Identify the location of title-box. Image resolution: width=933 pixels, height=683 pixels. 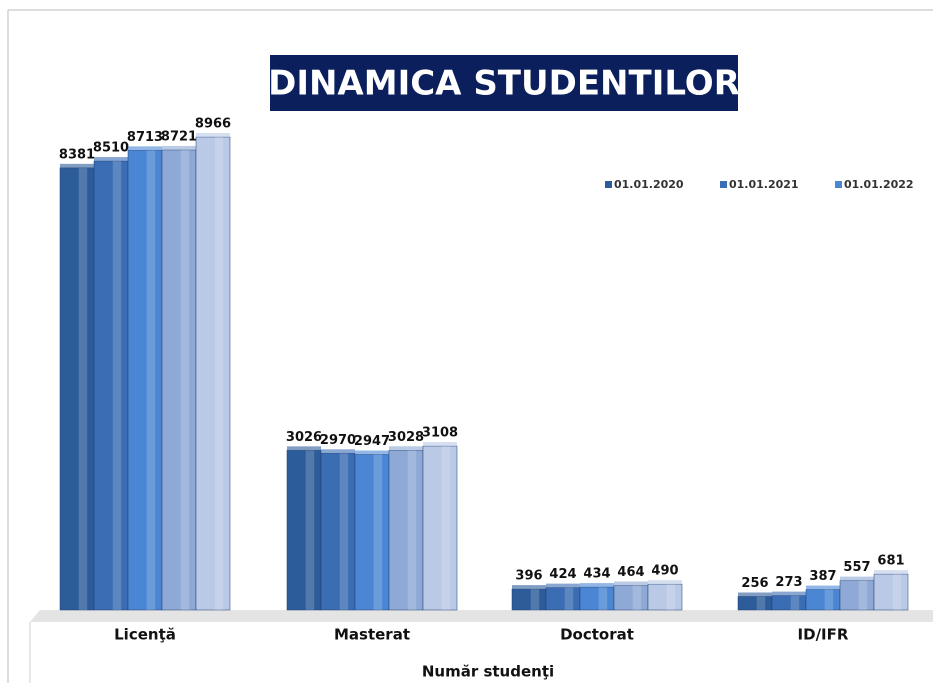
(504, 83).